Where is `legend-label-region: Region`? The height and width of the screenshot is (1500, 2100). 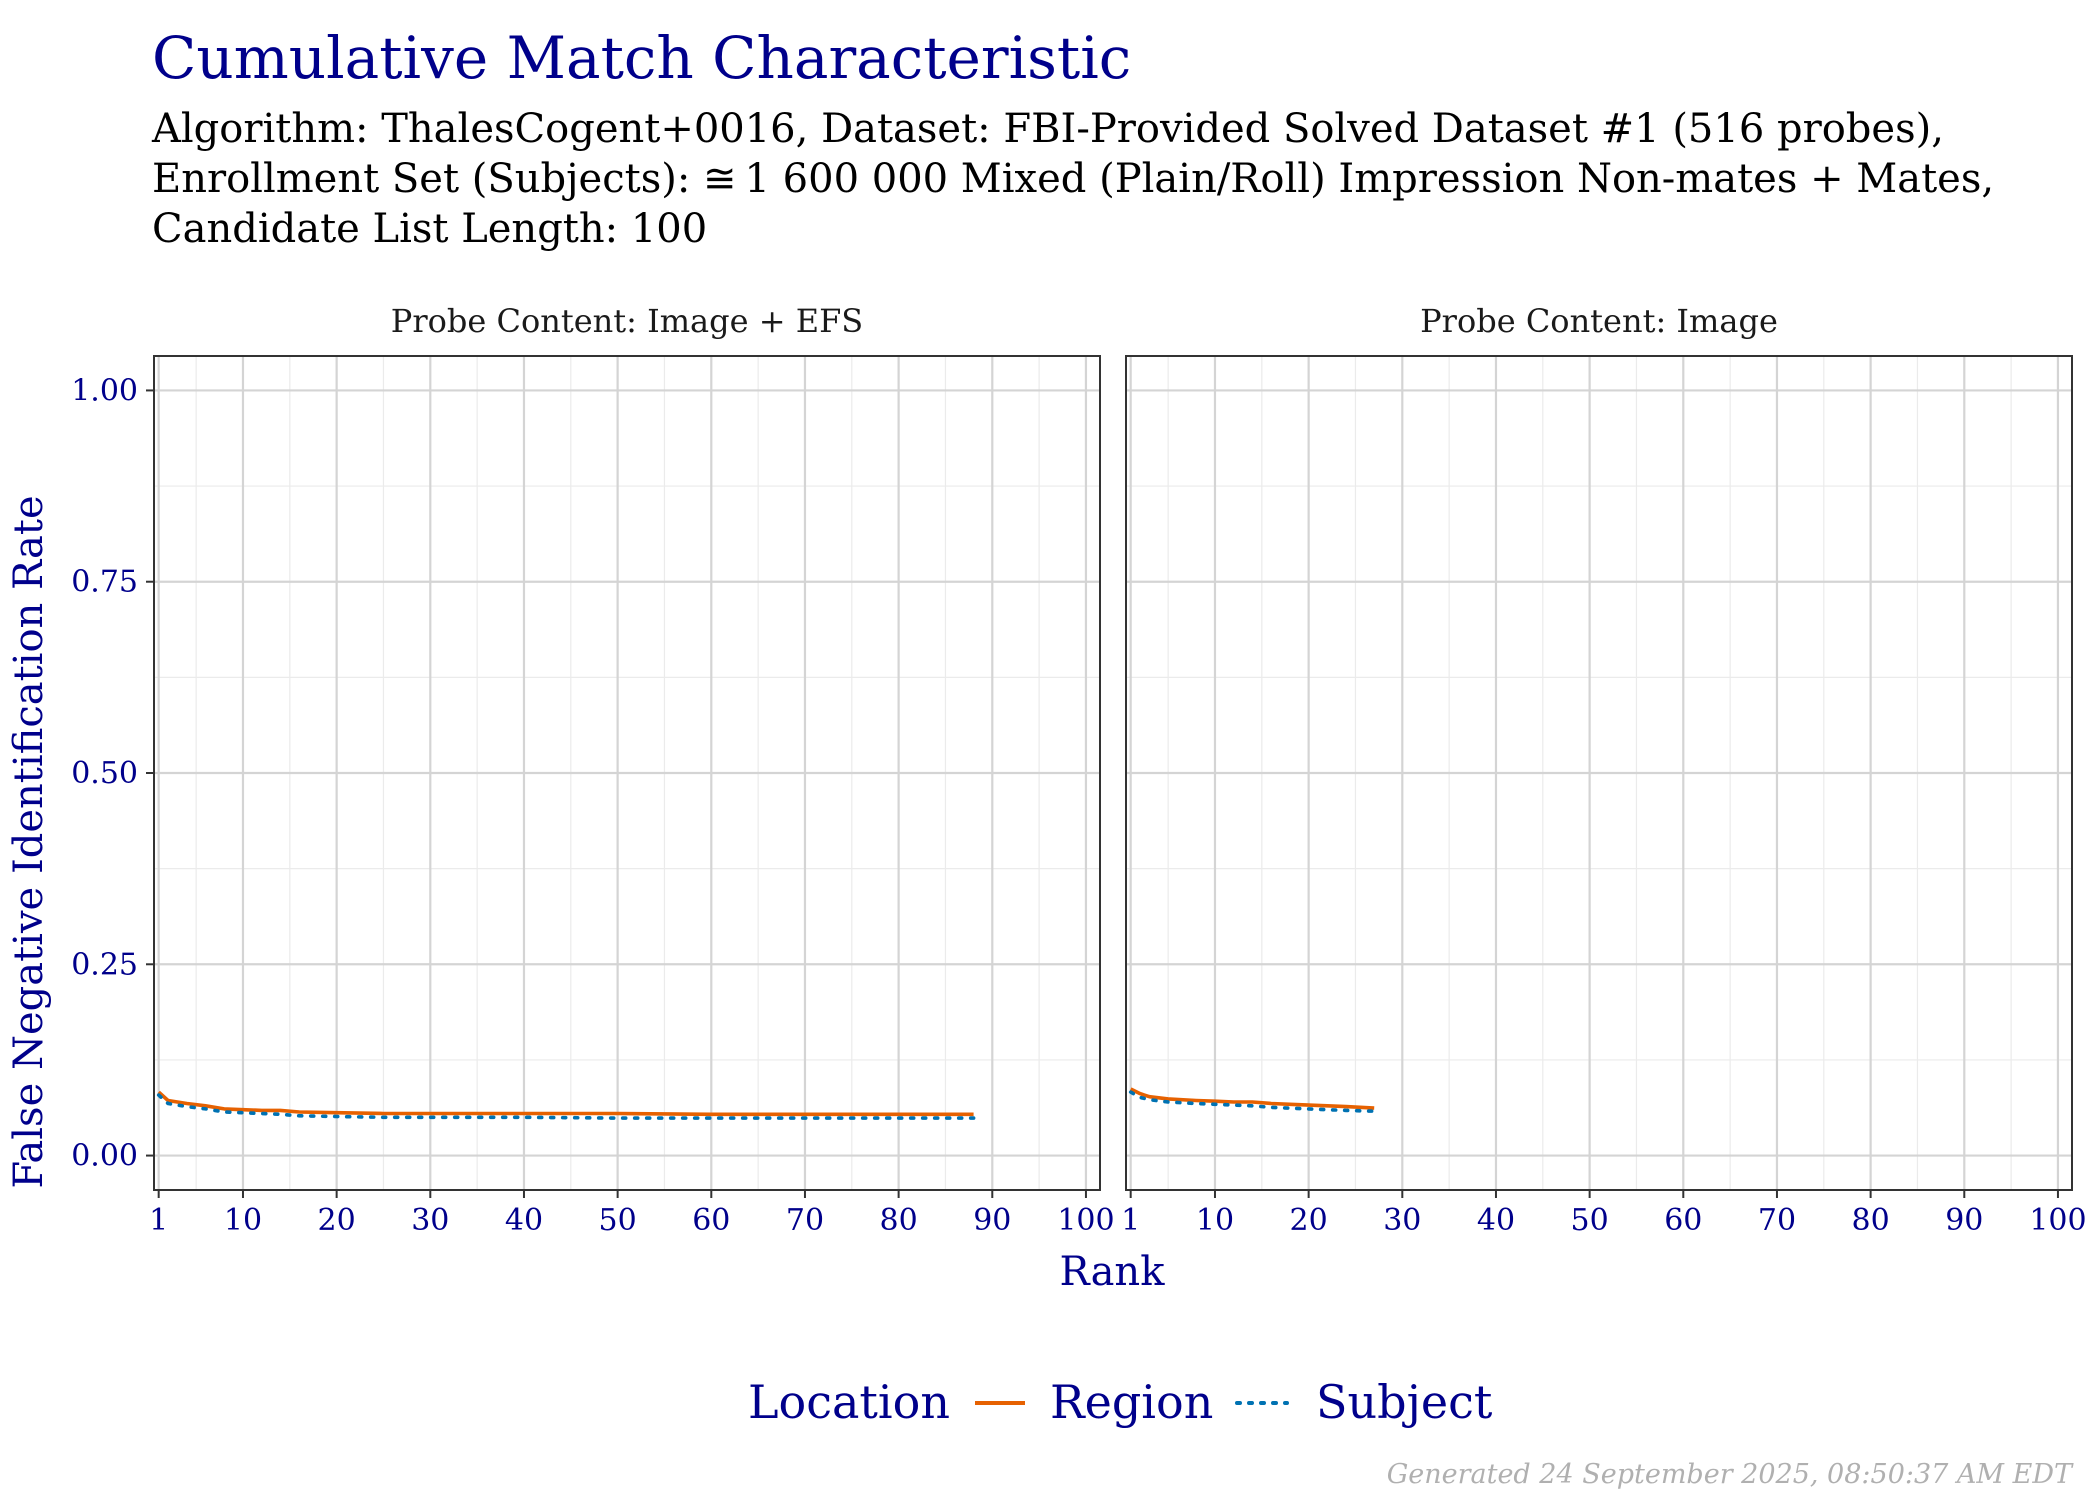 legend-label-region: Region is located at coordinates (1131, 1402).